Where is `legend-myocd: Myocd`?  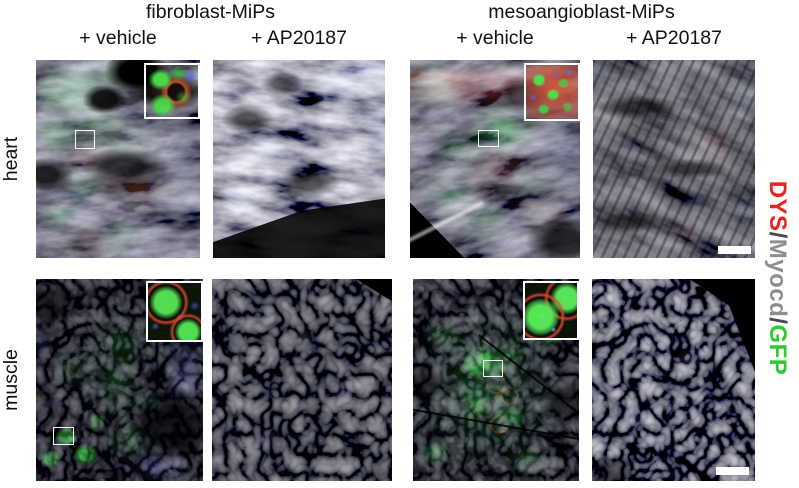 legend-myocd: Myocd is located at coordinates (777, 278).